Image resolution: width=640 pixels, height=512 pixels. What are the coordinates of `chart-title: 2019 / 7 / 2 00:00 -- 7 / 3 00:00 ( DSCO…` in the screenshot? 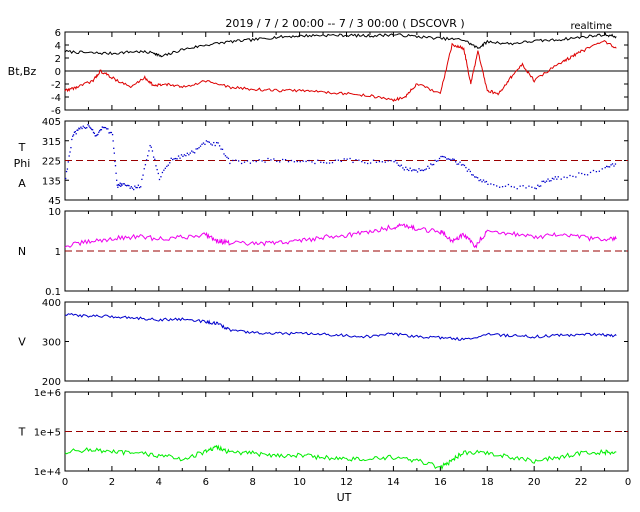 It's located at (344, 23).